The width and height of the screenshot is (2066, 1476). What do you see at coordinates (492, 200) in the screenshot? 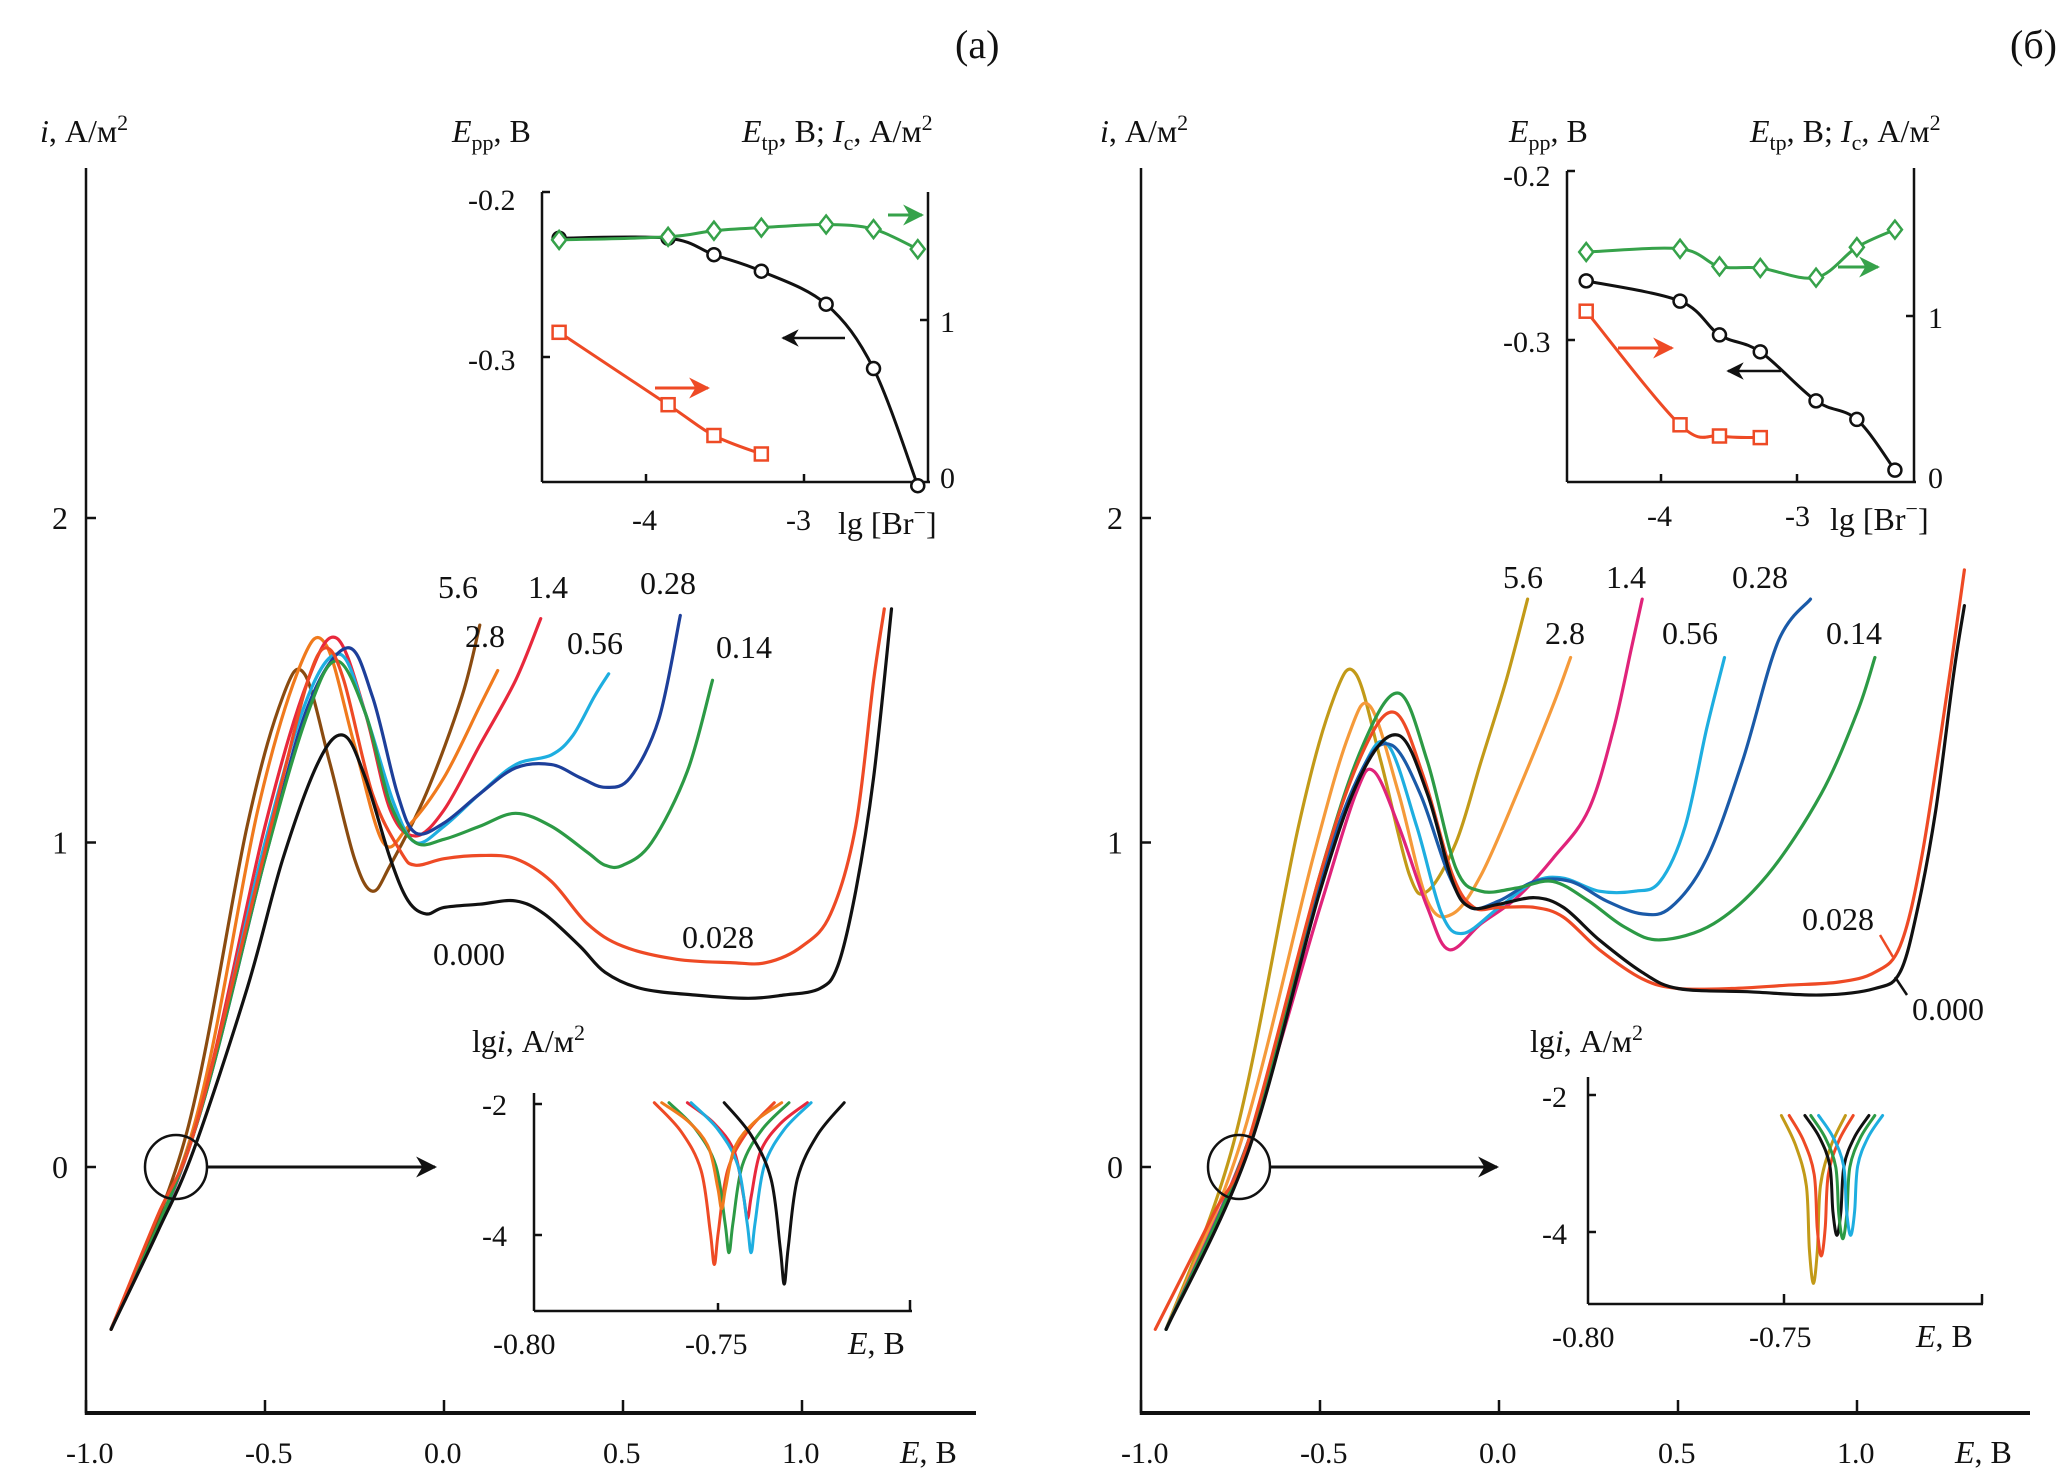
I see `tick-label: -0.2` at bounding box center [492, 200].